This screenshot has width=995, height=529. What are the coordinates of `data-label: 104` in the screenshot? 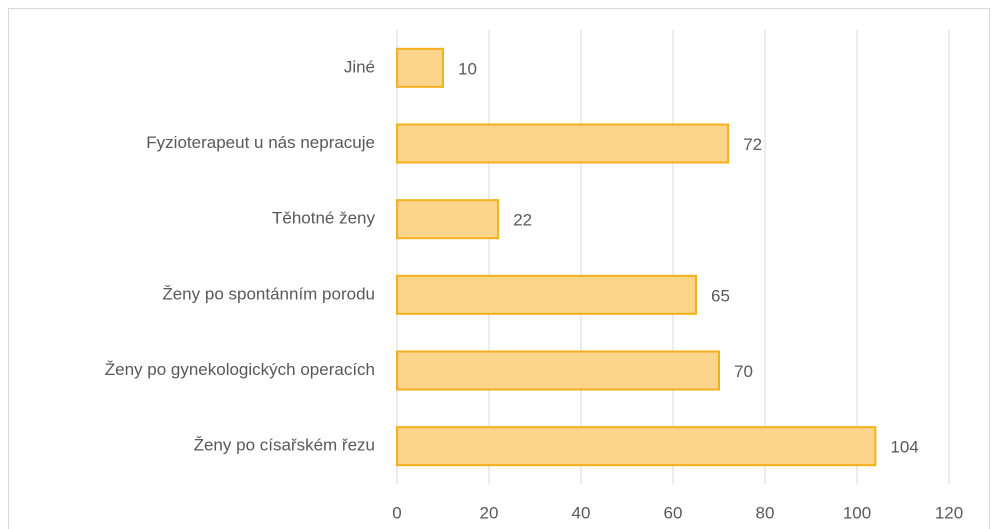 It's located at (904, 447).